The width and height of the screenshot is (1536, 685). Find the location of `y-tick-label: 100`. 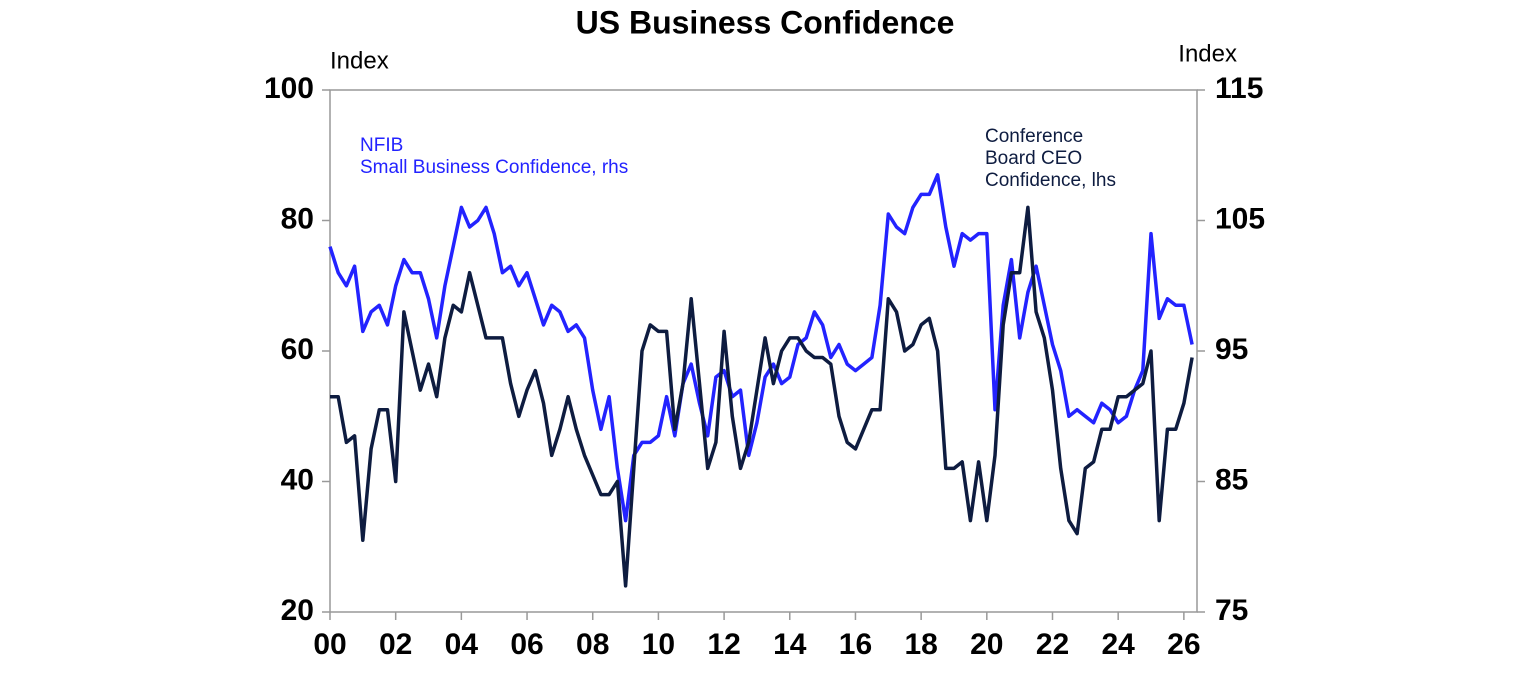

y-tick-label: 100 is located at coordinates (289, 88).